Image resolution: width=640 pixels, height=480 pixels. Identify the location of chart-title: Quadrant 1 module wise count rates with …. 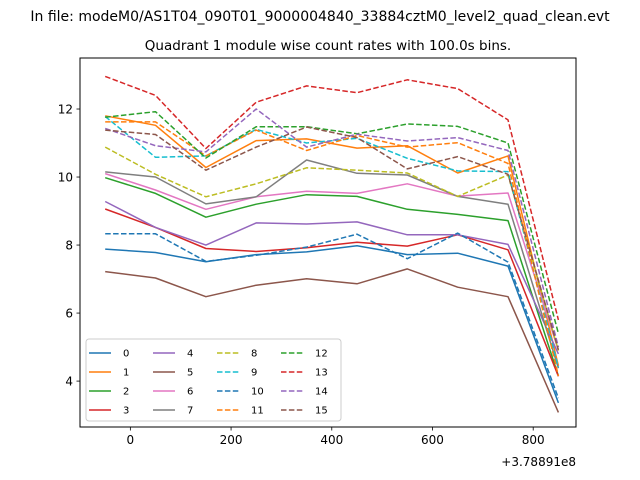
(328, 46).